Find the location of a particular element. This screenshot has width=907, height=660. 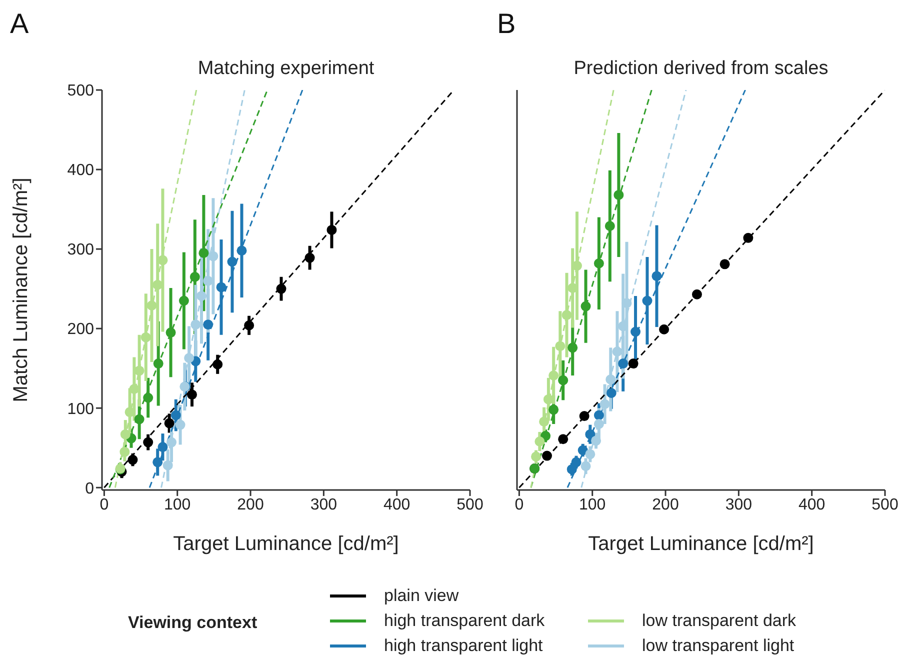

legend-label: low transparent dark is located at coordinates (719, 621).